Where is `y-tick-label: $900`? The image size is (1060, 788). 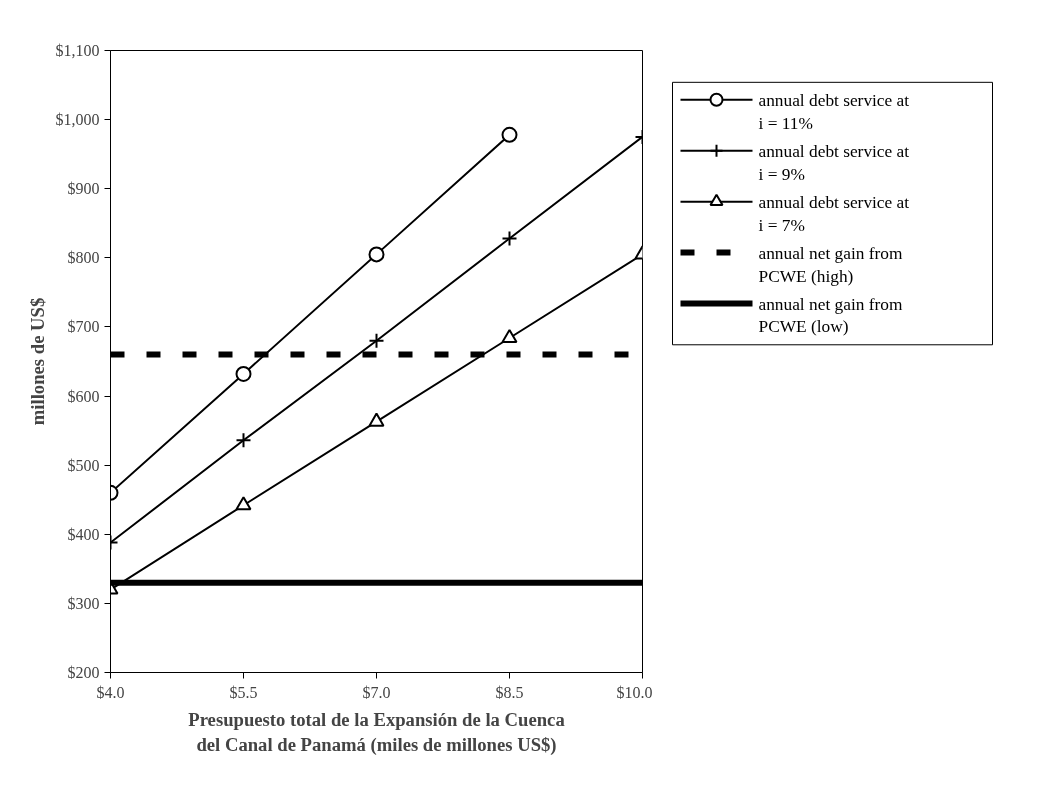
y-tick-label: $900 is located at coordinates (83, 189).